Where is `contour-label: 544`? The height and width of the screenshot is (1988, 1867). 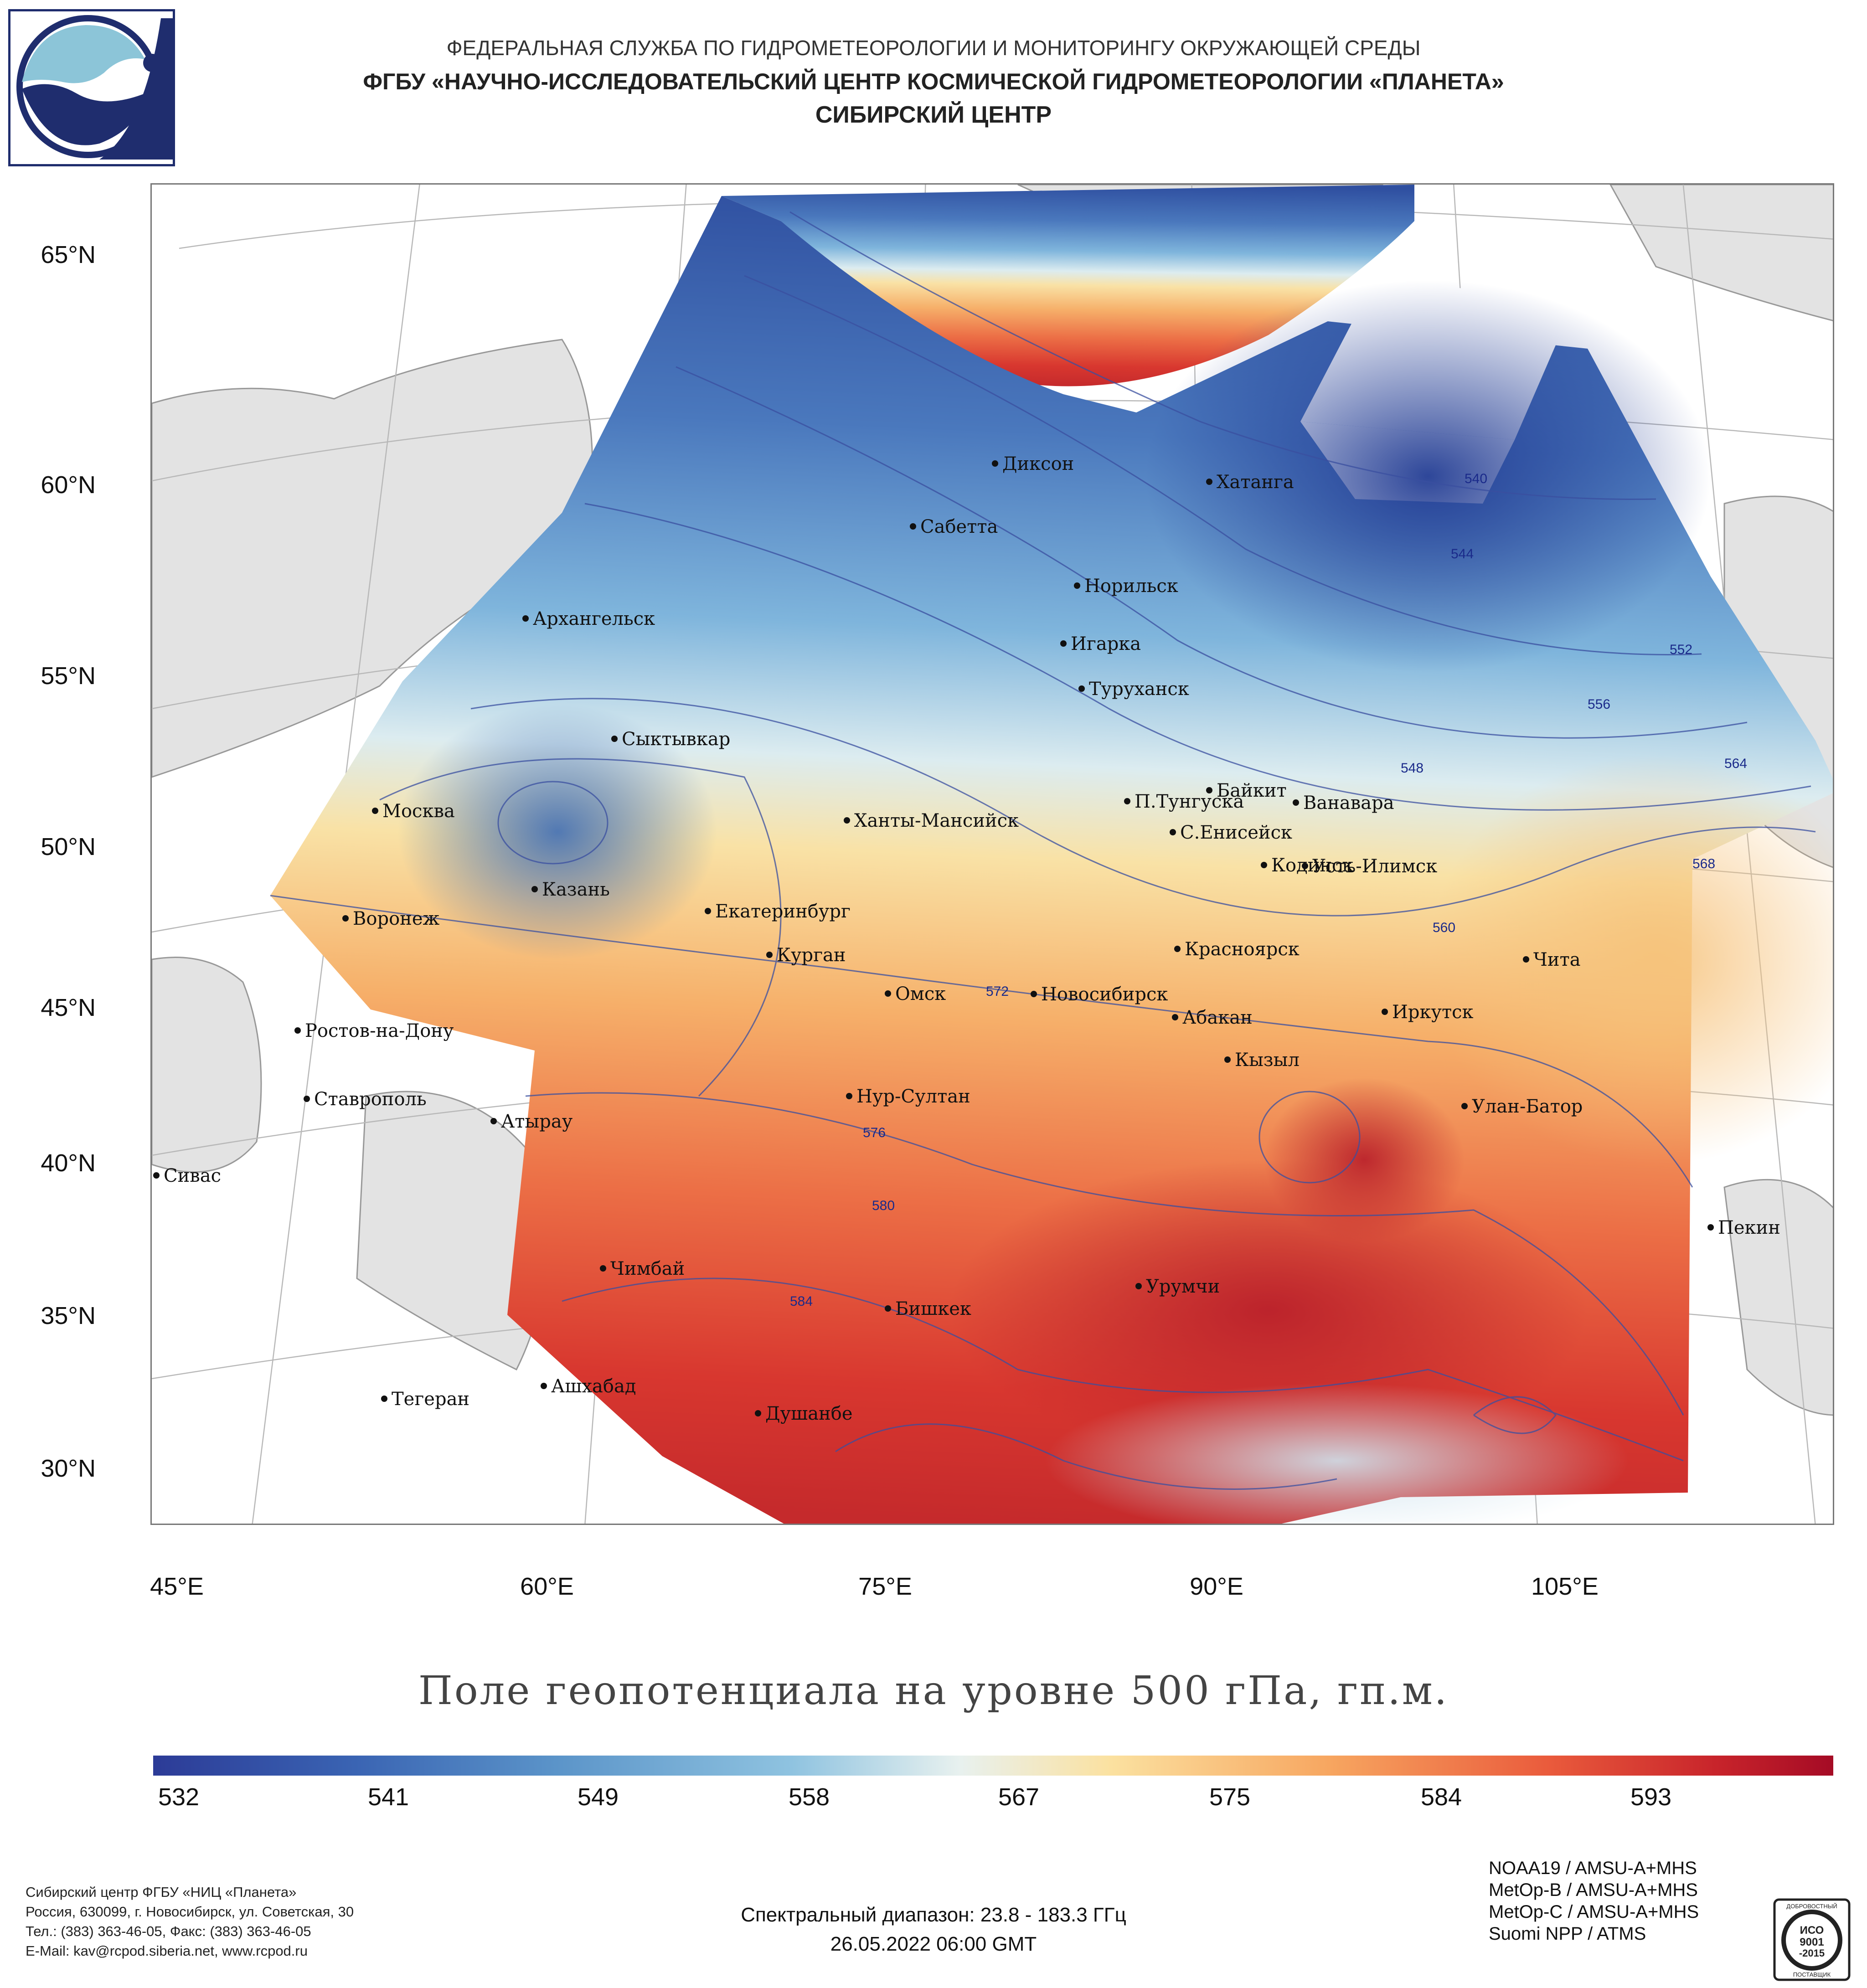 contour-label: 544 is located at coordinates (1462, 554).